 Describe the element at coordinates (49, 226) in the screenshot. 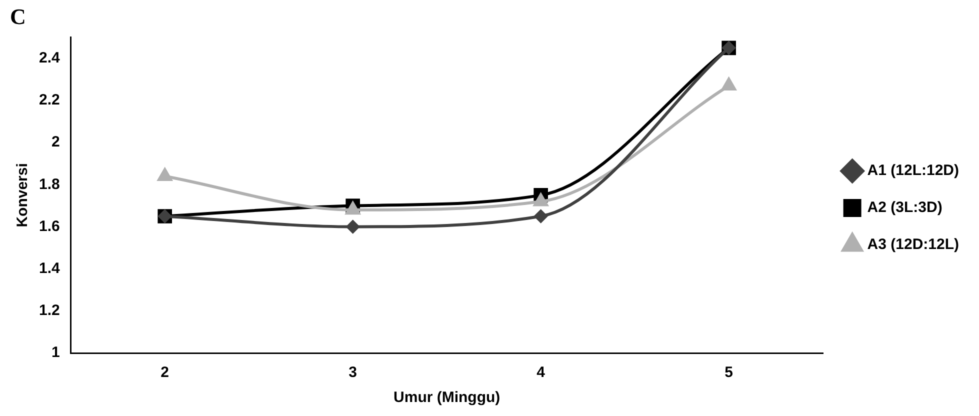

I see `y-tick-label: 1.6` at that location.